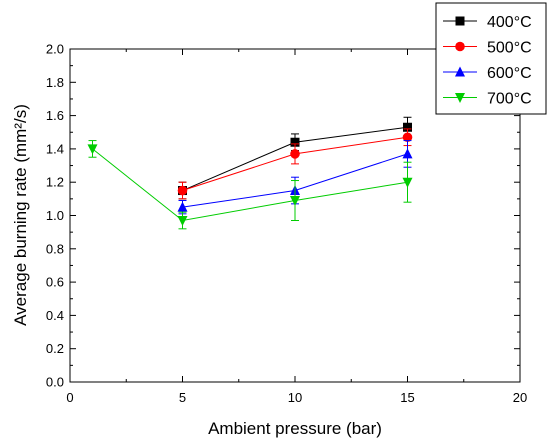 The width and height of the screenshot is (550, 447). I want to click on legend-label: 400°C, so click(509, 22).